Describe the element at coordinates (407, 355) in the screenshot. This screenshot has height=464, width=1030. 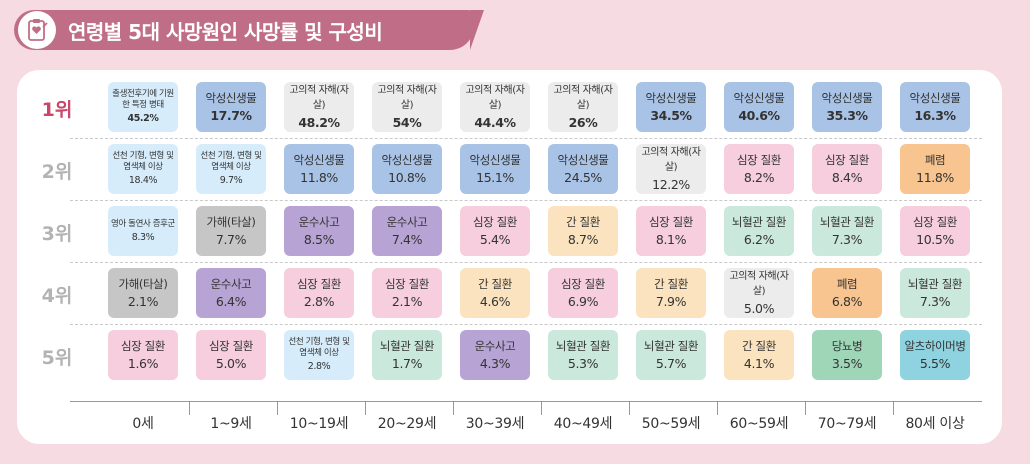
I see `cause-cell: 뇌혈관 질환 1.7%` at that location.